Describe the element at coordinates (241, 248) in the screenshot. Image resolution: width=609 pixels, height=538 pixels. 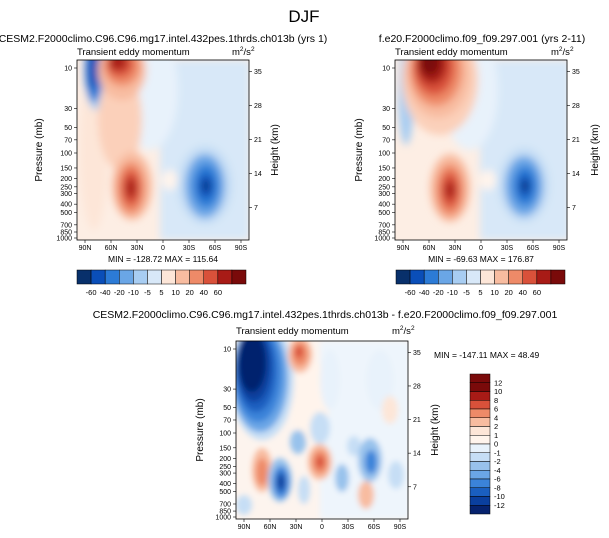
I see `panel-1-xtick-label: 90S` at that location.